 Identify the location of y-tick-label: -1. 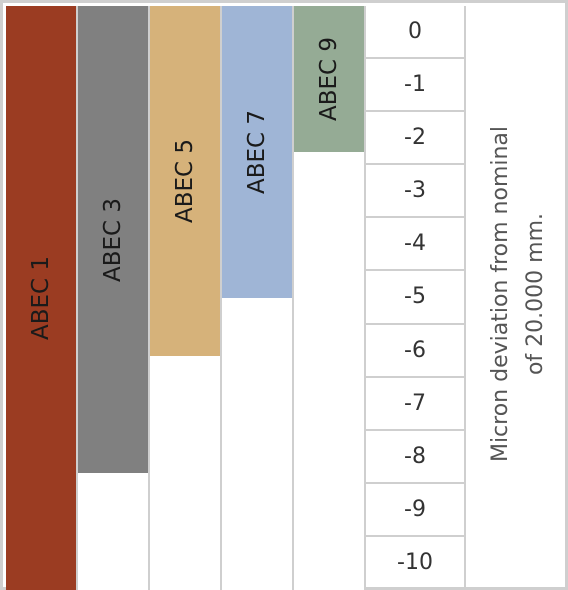
(416, 86).